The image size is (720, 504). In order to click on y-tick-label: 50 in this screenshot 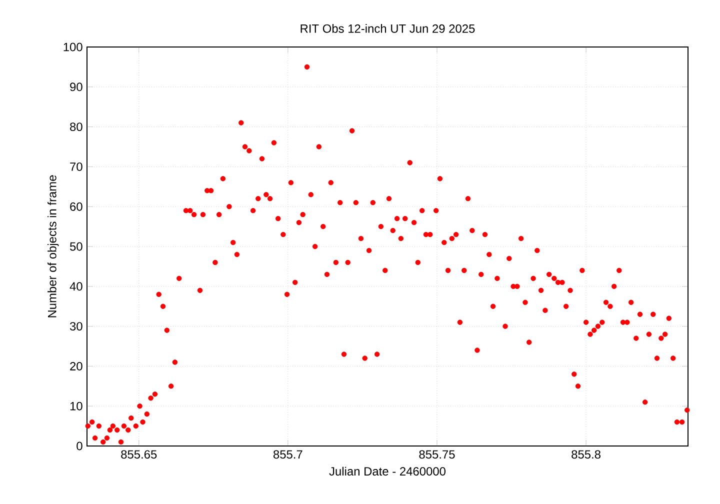, I will do `click(76, 246)`.